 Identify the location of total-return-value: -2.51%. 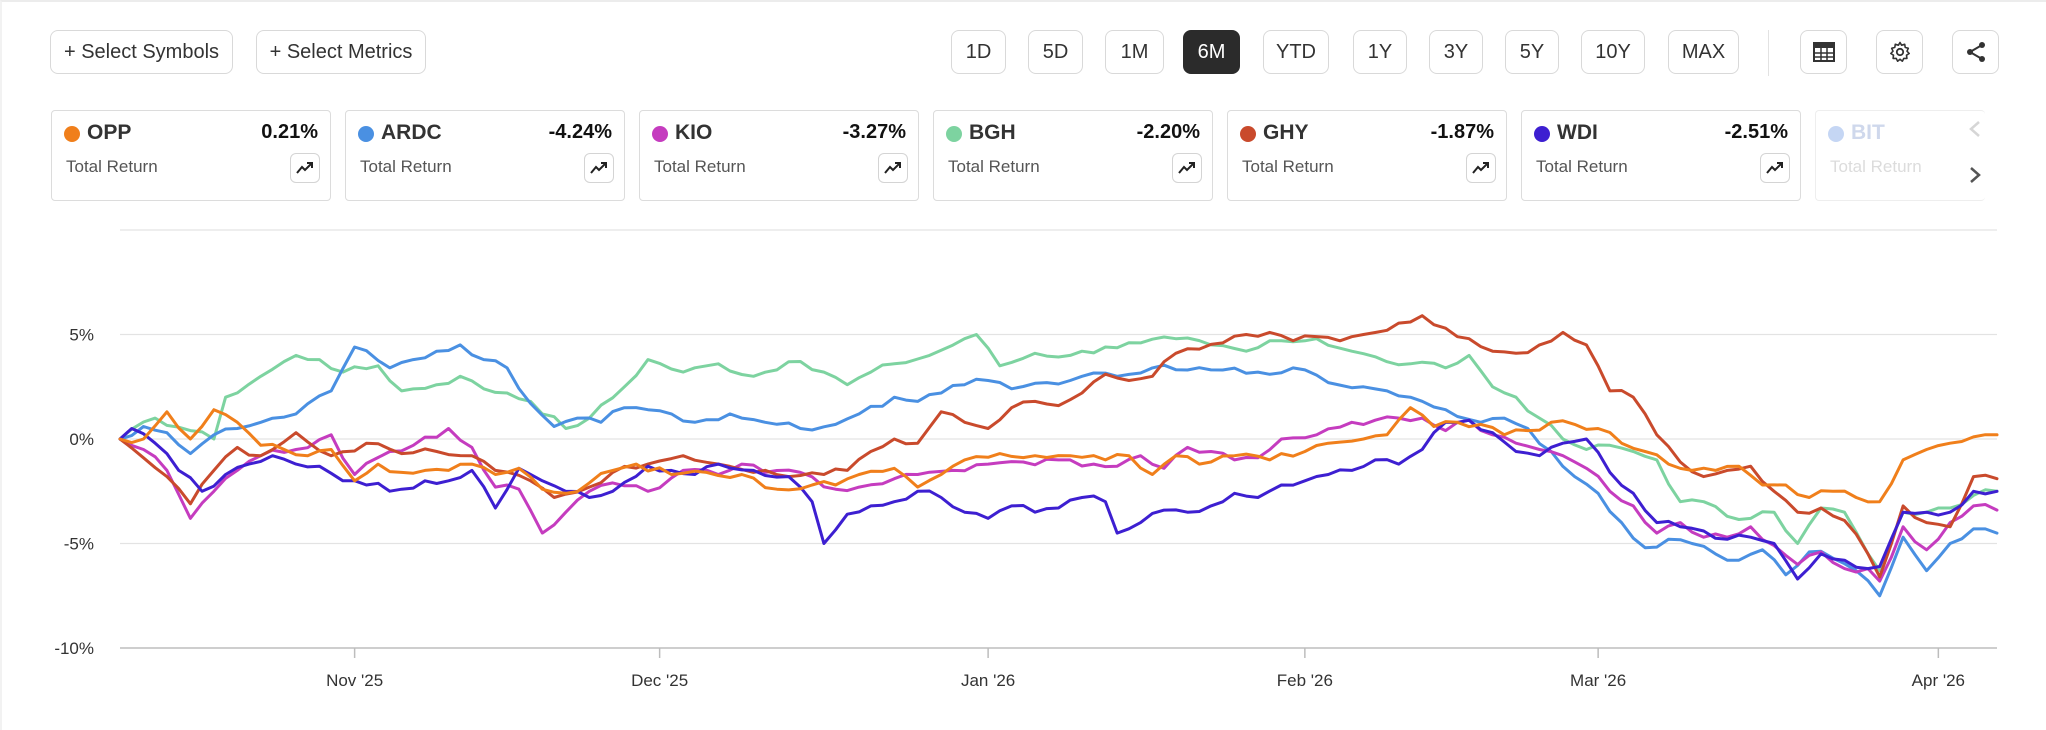
(1756, 132).